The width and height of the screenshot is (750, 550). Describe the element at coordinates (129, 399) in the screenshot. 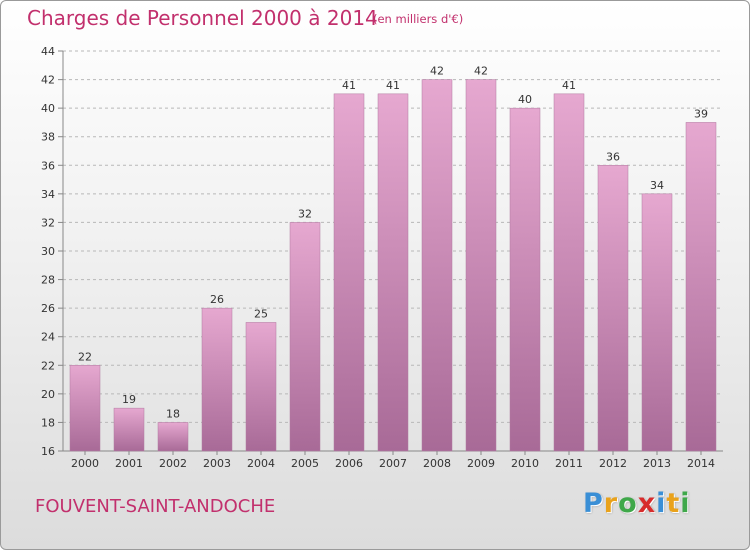

I see `data-label: 19` at that location.